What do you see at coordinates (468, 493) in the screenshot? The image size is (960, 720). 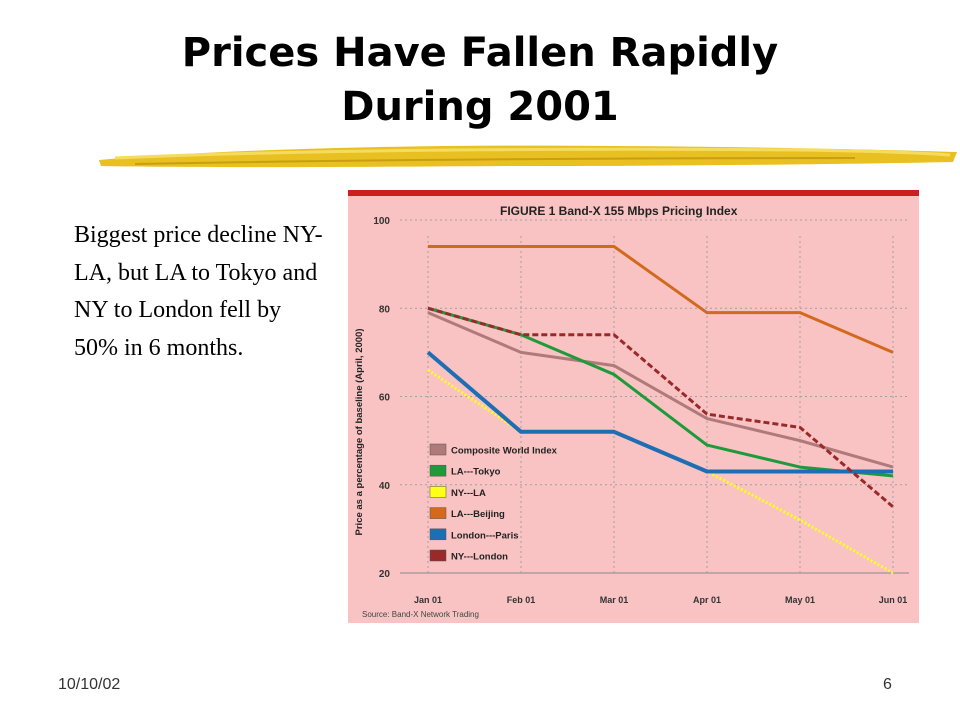 I see `legend-label-2: NY---LA` at bounding box center [468, 493].